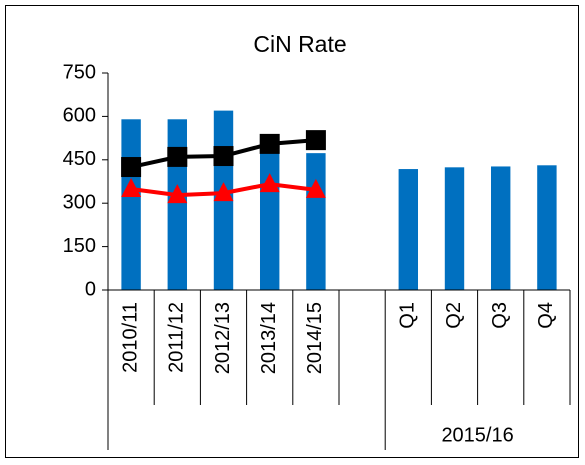 The width and height of the screenshot is (585, 465). Describe the element at coordinates (546, 315) in the screenshot. I see `x-tick-label: Q4` at that location.